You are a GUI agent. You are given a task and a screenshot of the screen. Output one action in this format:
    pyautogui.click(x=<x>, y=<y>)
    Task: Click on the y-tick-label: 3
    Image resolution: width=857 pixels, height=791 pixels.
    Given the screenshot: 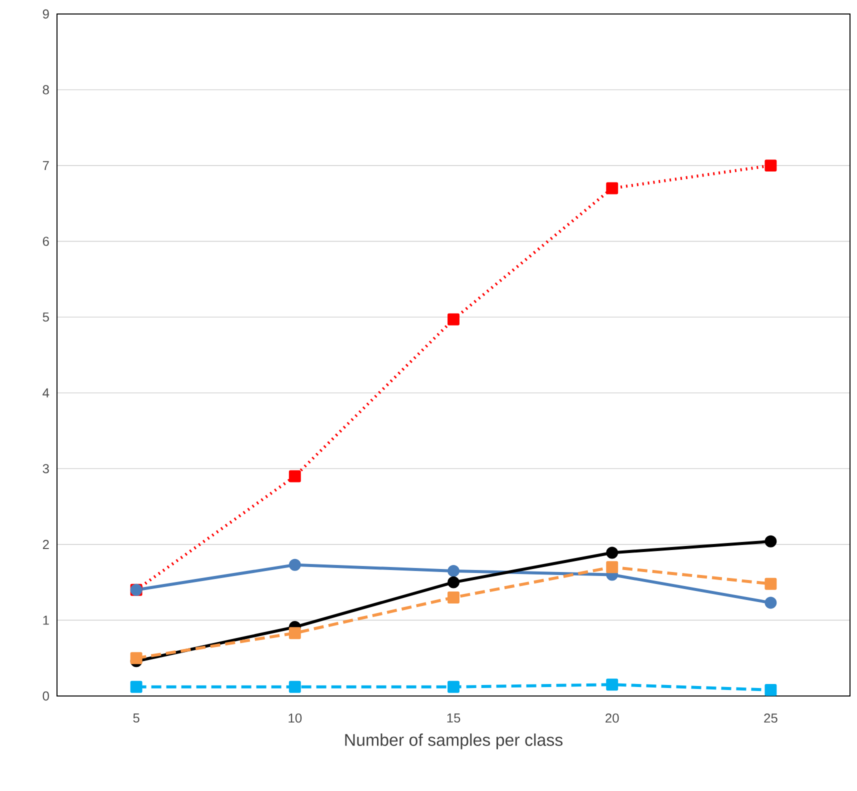 What is the action you would take?
    pyautogui.click(x=45, y=469)
    